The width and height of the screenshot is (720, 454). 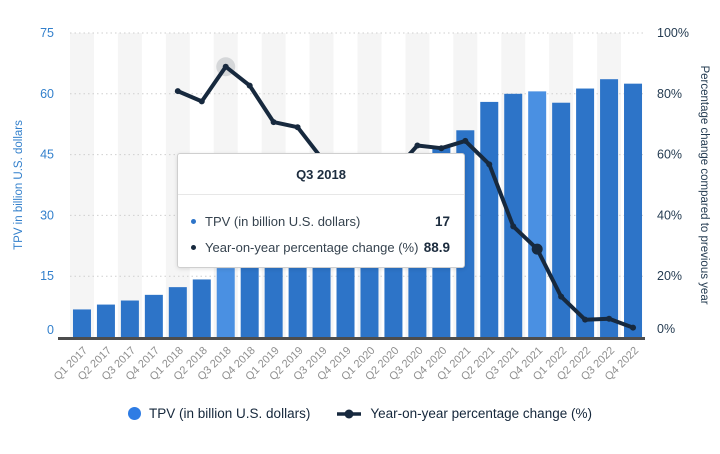 I want to click on tpv-series-icon, so click(x=135, y=413).